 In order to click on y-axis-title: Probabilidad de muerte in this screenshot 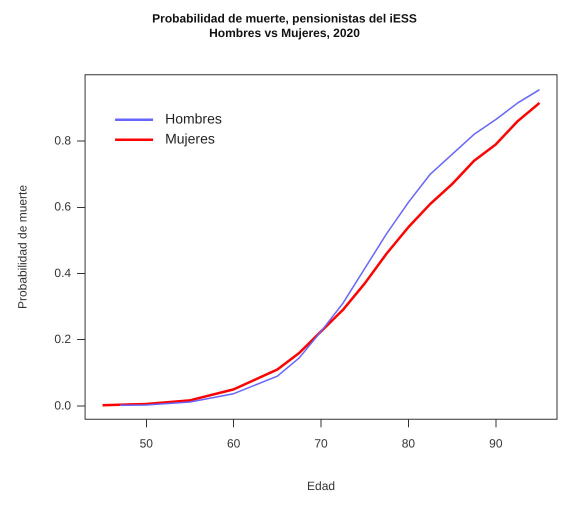, I will do `click(23, 247)`.